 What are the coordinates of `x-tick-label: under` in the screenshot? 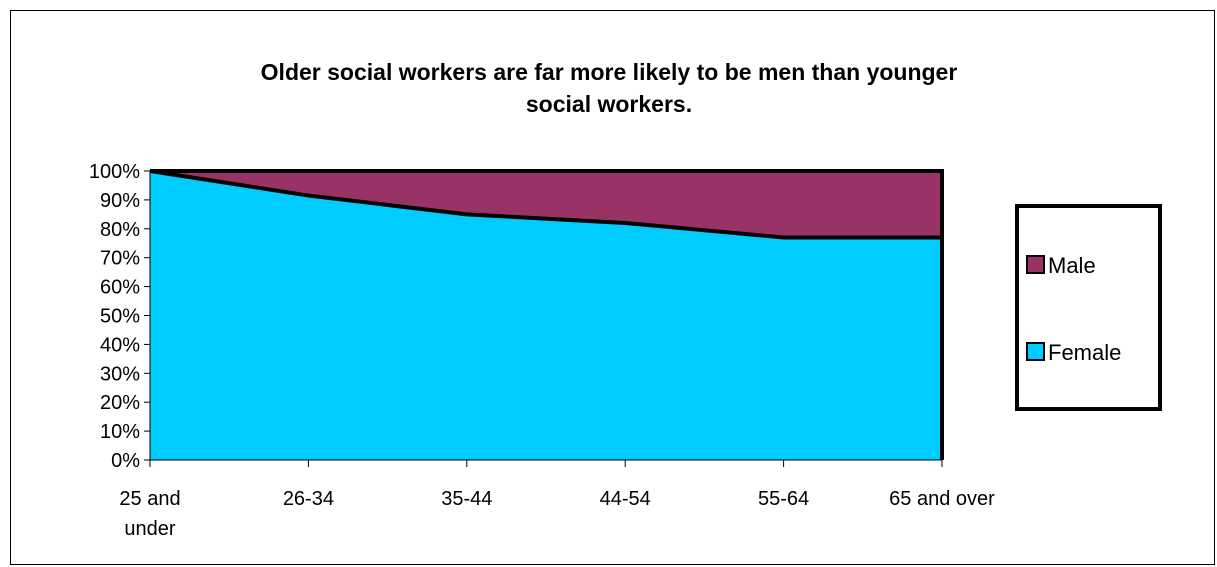 It's located at (149, 529).